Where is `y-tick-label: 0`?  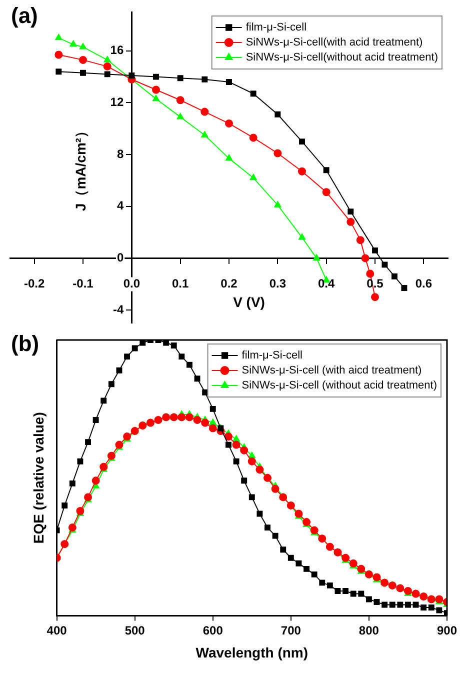
y-tick-label: 0 is located at coordinates (120, 257).